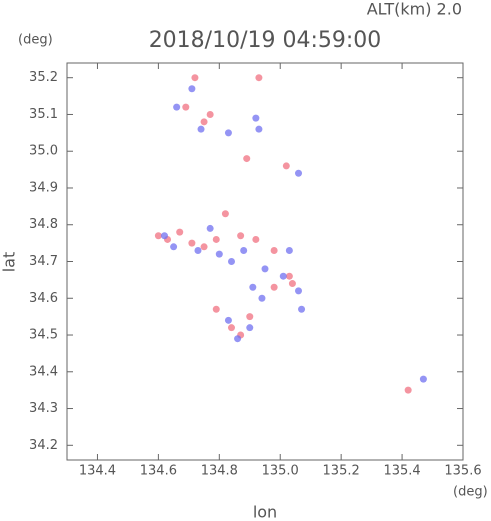 The width and height of the screenshot is (491, 521). What do you see at coordinates (265, 512) in the screenshot?
I see `x-axis-label: lon` at bounding box center [265, 512].